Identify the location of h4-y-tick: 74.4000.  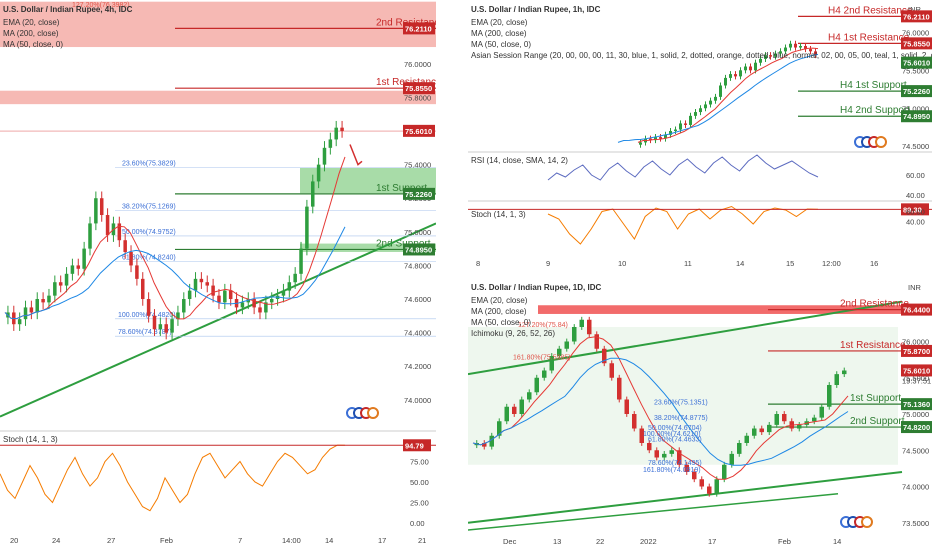
(417, 333).